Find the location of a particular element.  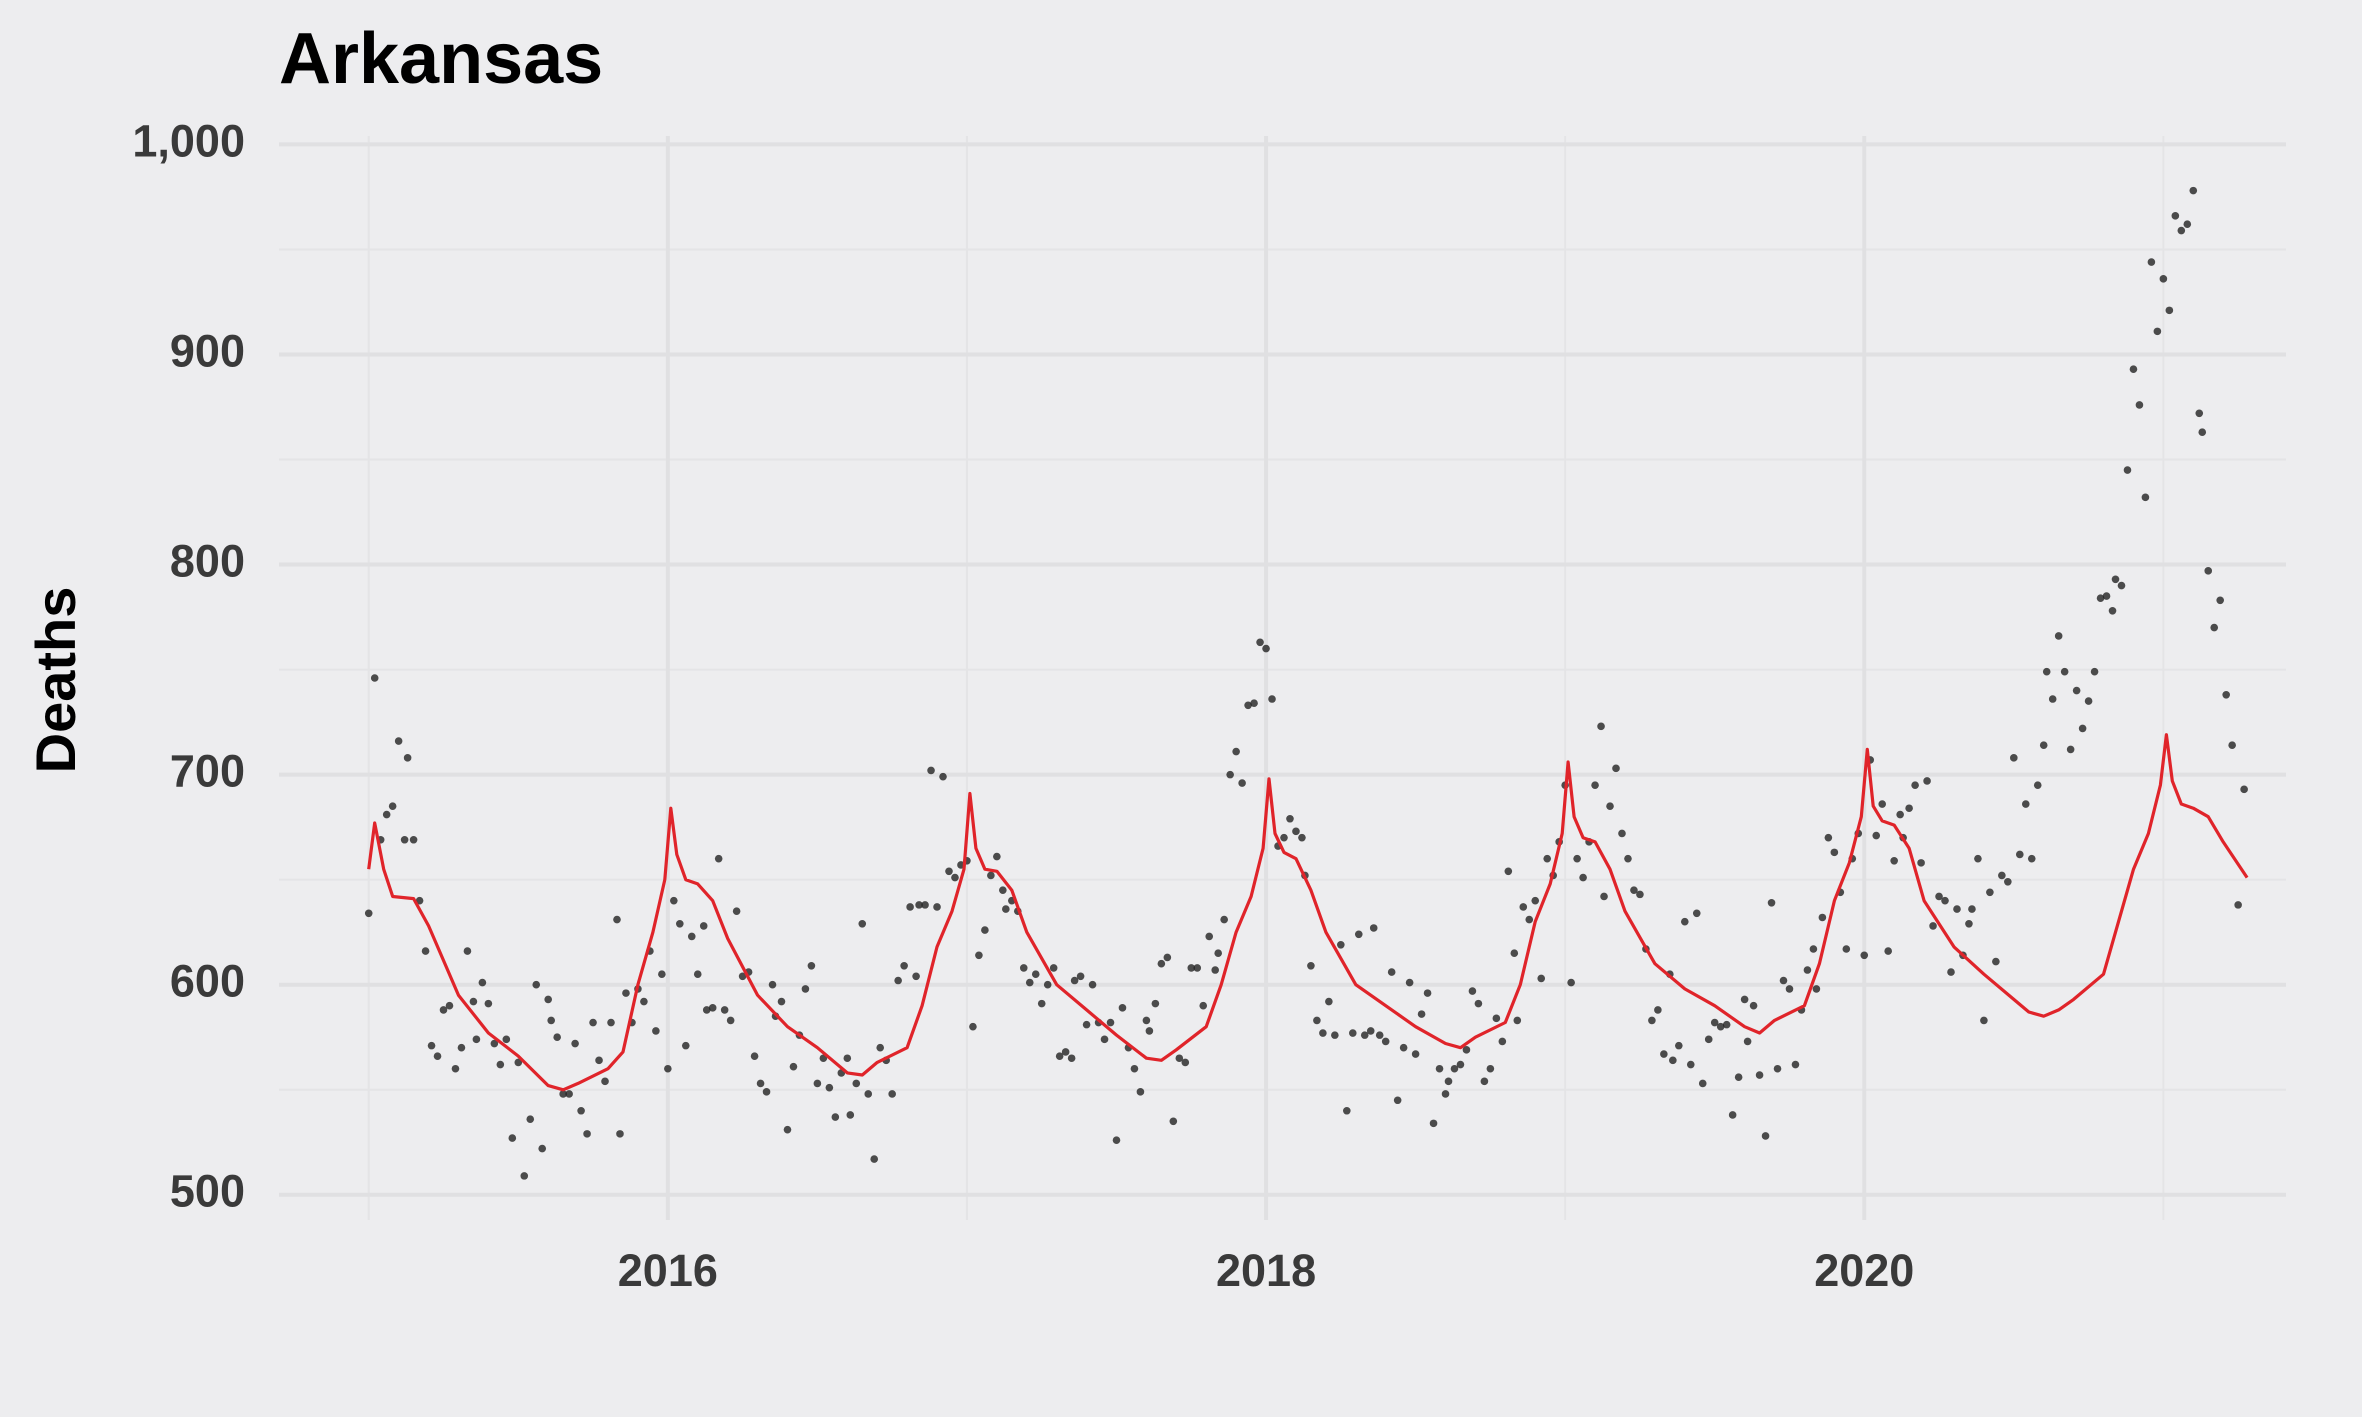

y-tick-label: 500 is located at coordinates (207, 1191).